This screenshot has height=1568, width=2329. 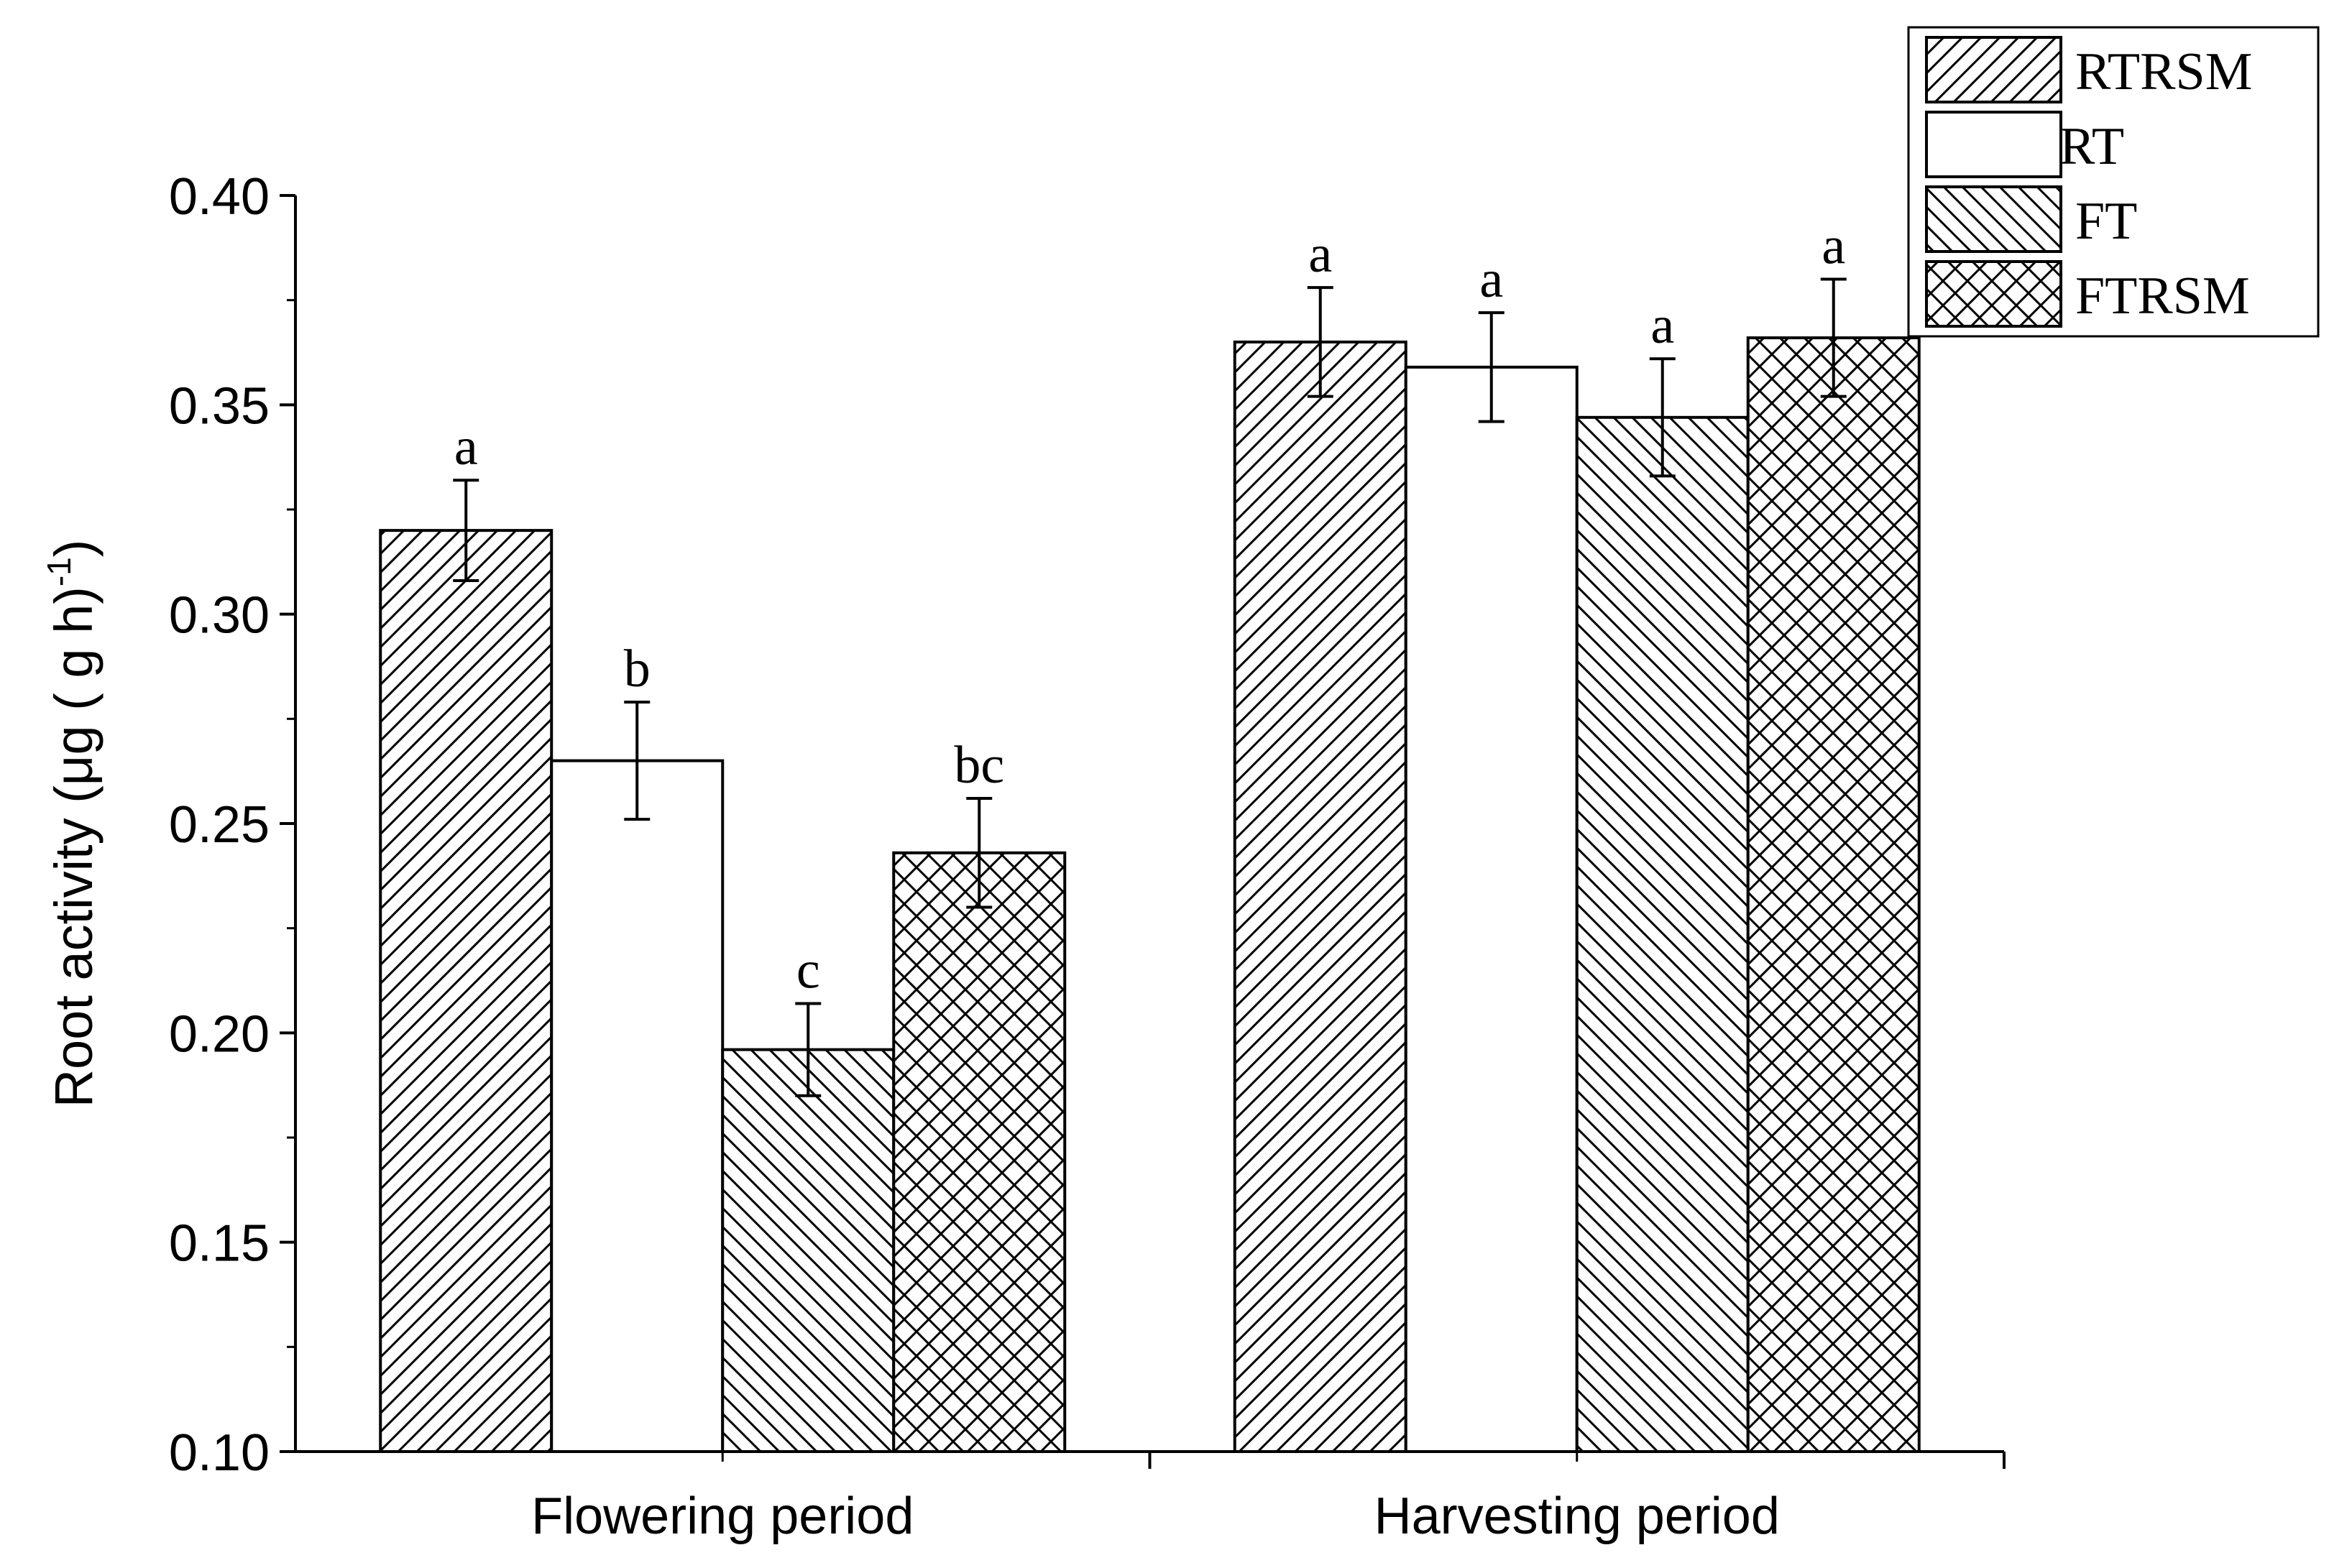 I want to click on legend-swatch-ftrsm, so click(x=1993, y=294).